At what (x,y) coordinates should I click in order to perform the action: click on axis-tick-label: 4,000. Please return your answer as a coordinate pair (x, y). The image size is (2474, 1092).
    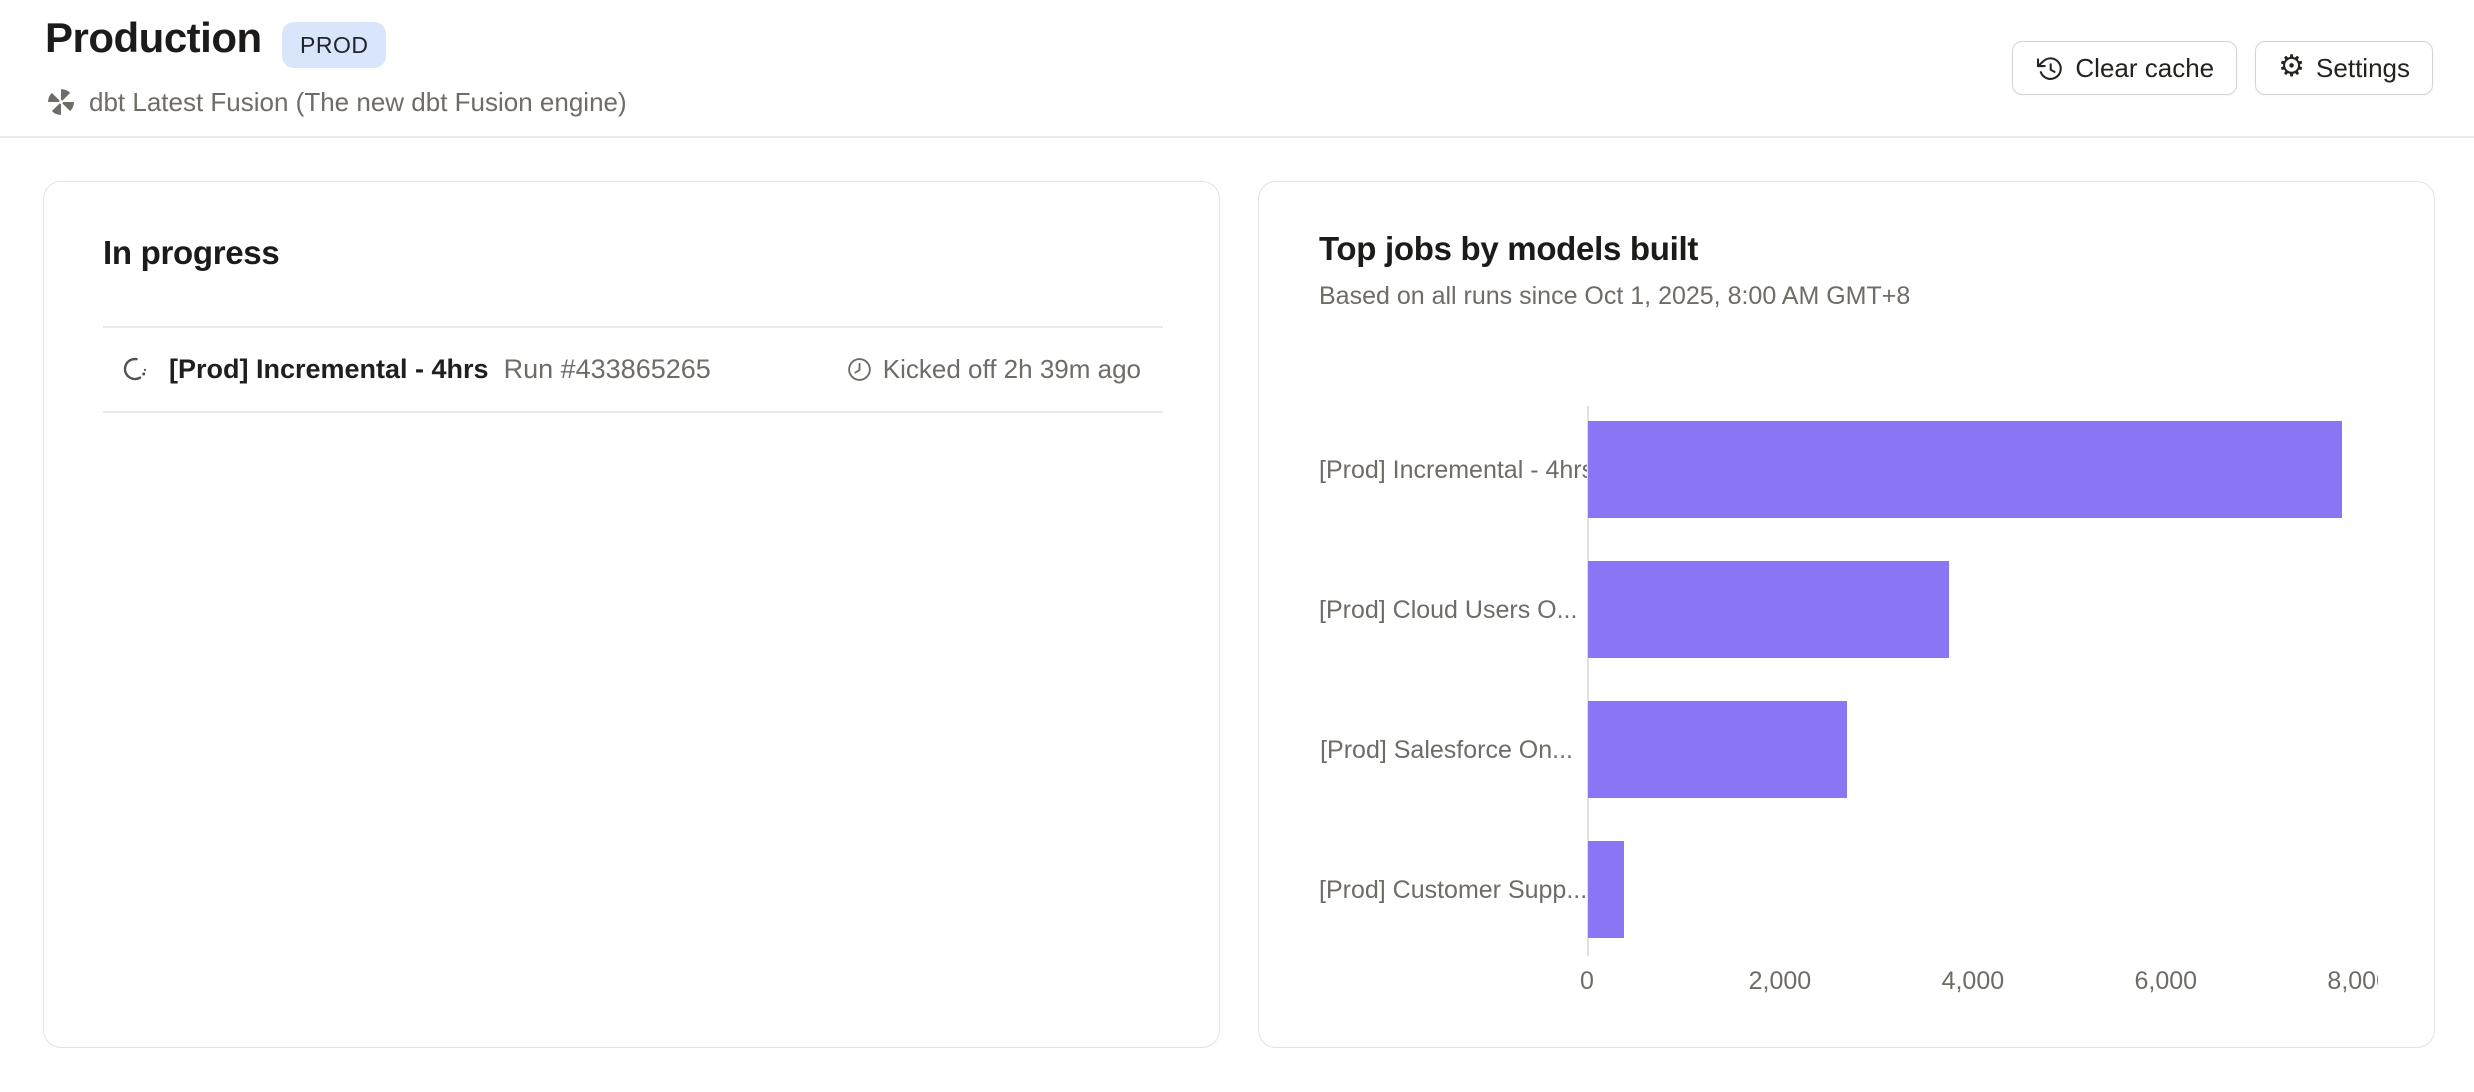
    Looking at the image, I should click on (1973, 981).